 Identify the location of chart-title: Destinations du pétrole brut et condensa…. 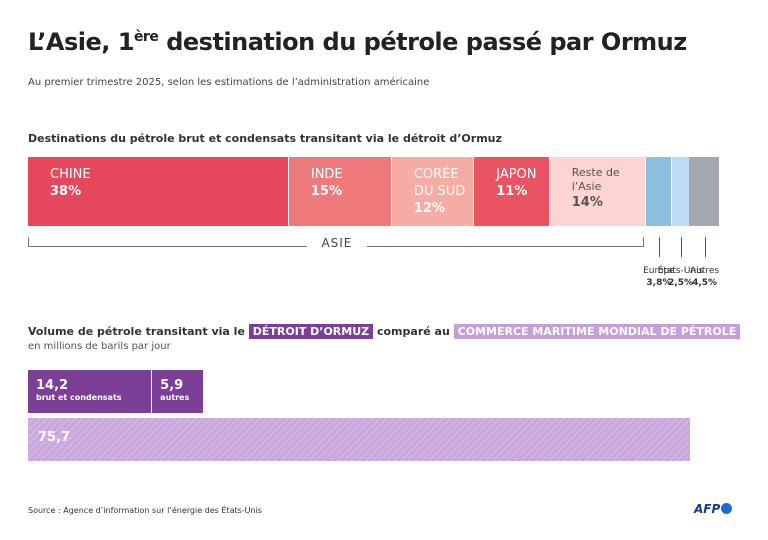
(265, 138).